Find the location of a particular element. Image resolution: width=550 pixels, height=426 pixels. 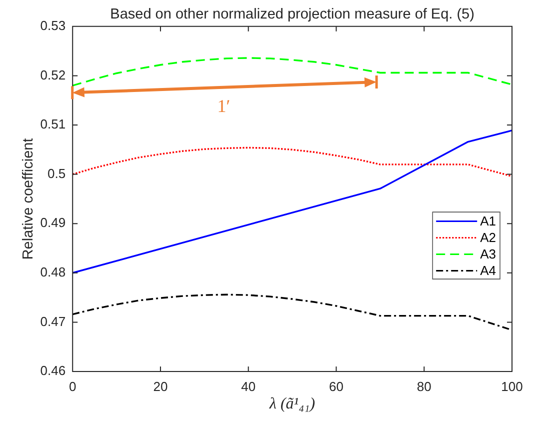

legend-label: A3 is located at coordinates (488, 254).